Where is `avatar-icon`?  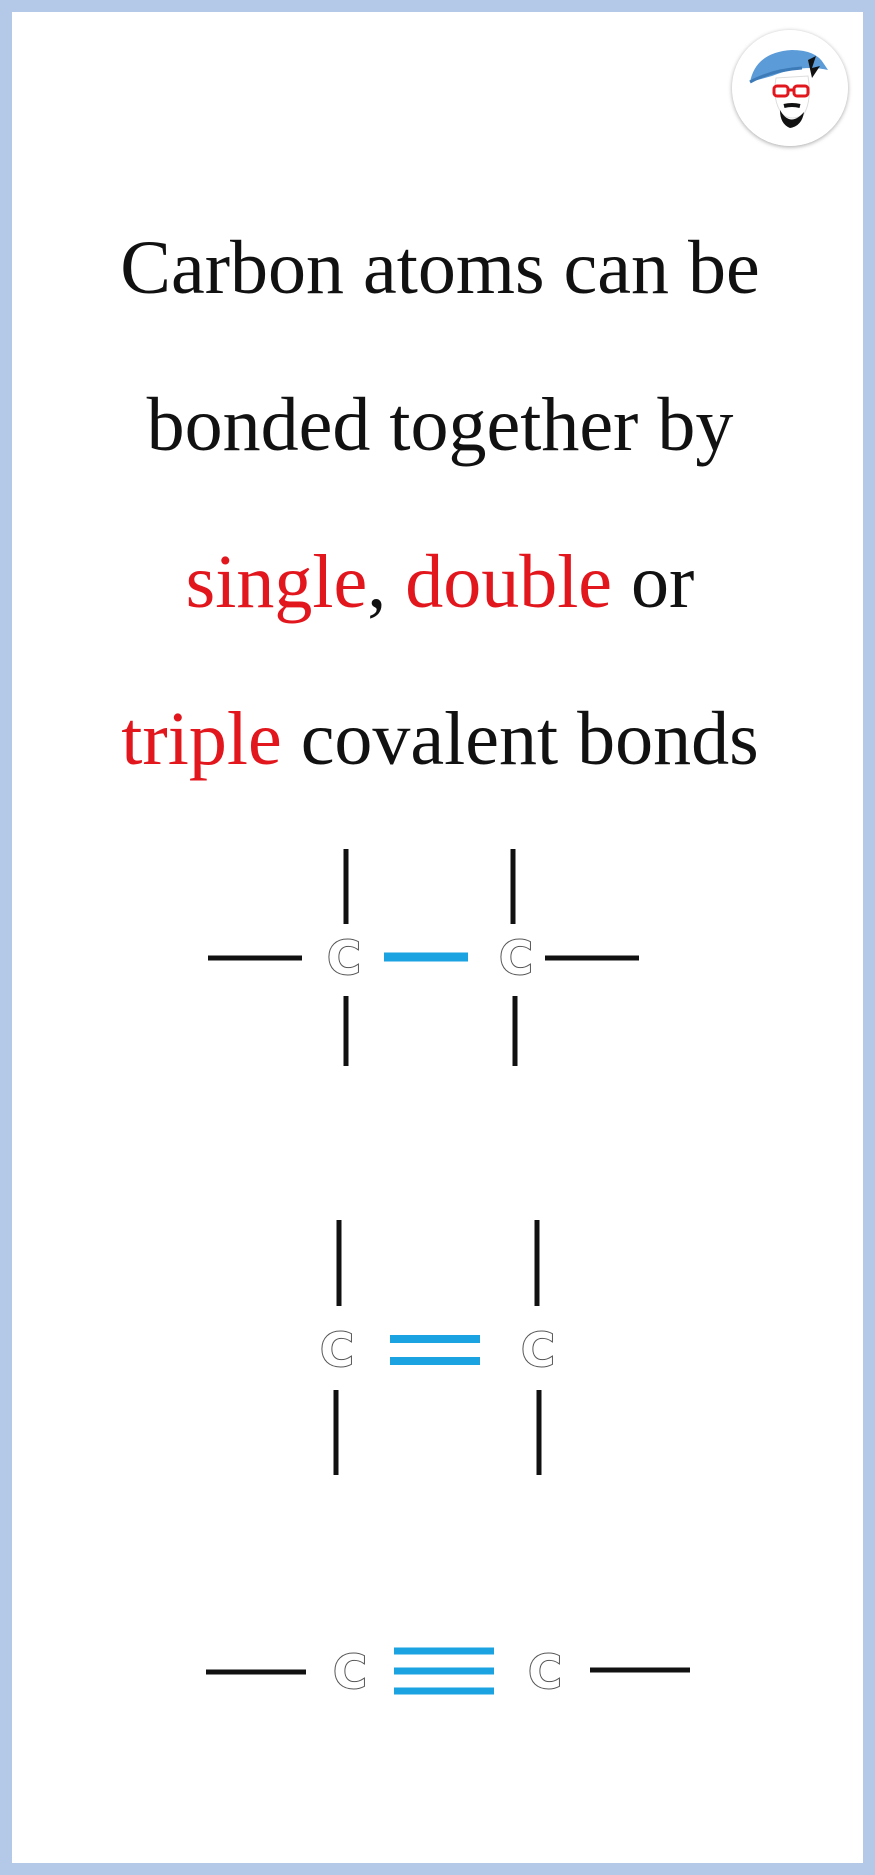 avatar-icon is located at coordinates (790, 88).